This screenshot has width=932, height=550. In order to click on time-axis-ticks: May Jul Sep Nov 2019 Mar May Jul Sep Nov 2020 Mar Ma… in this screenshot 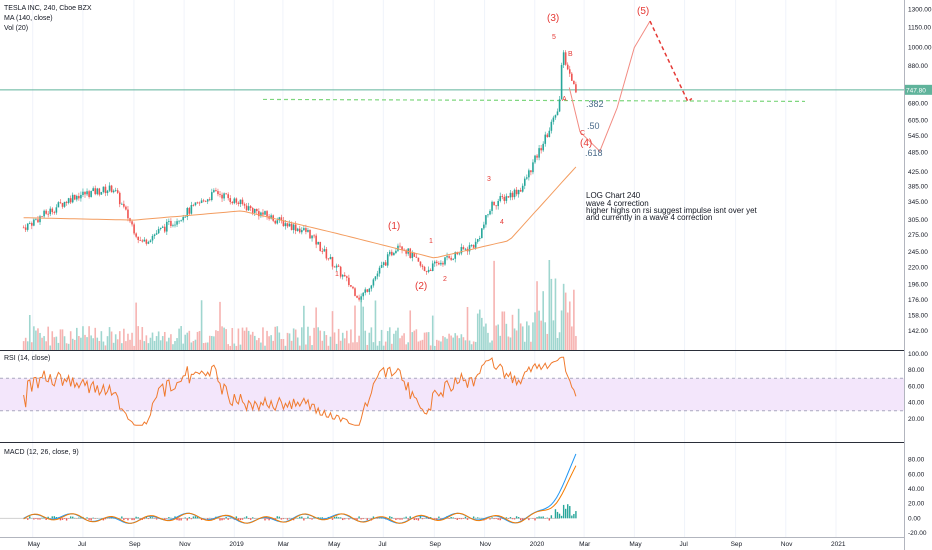, I will do `click(437, 544)`.